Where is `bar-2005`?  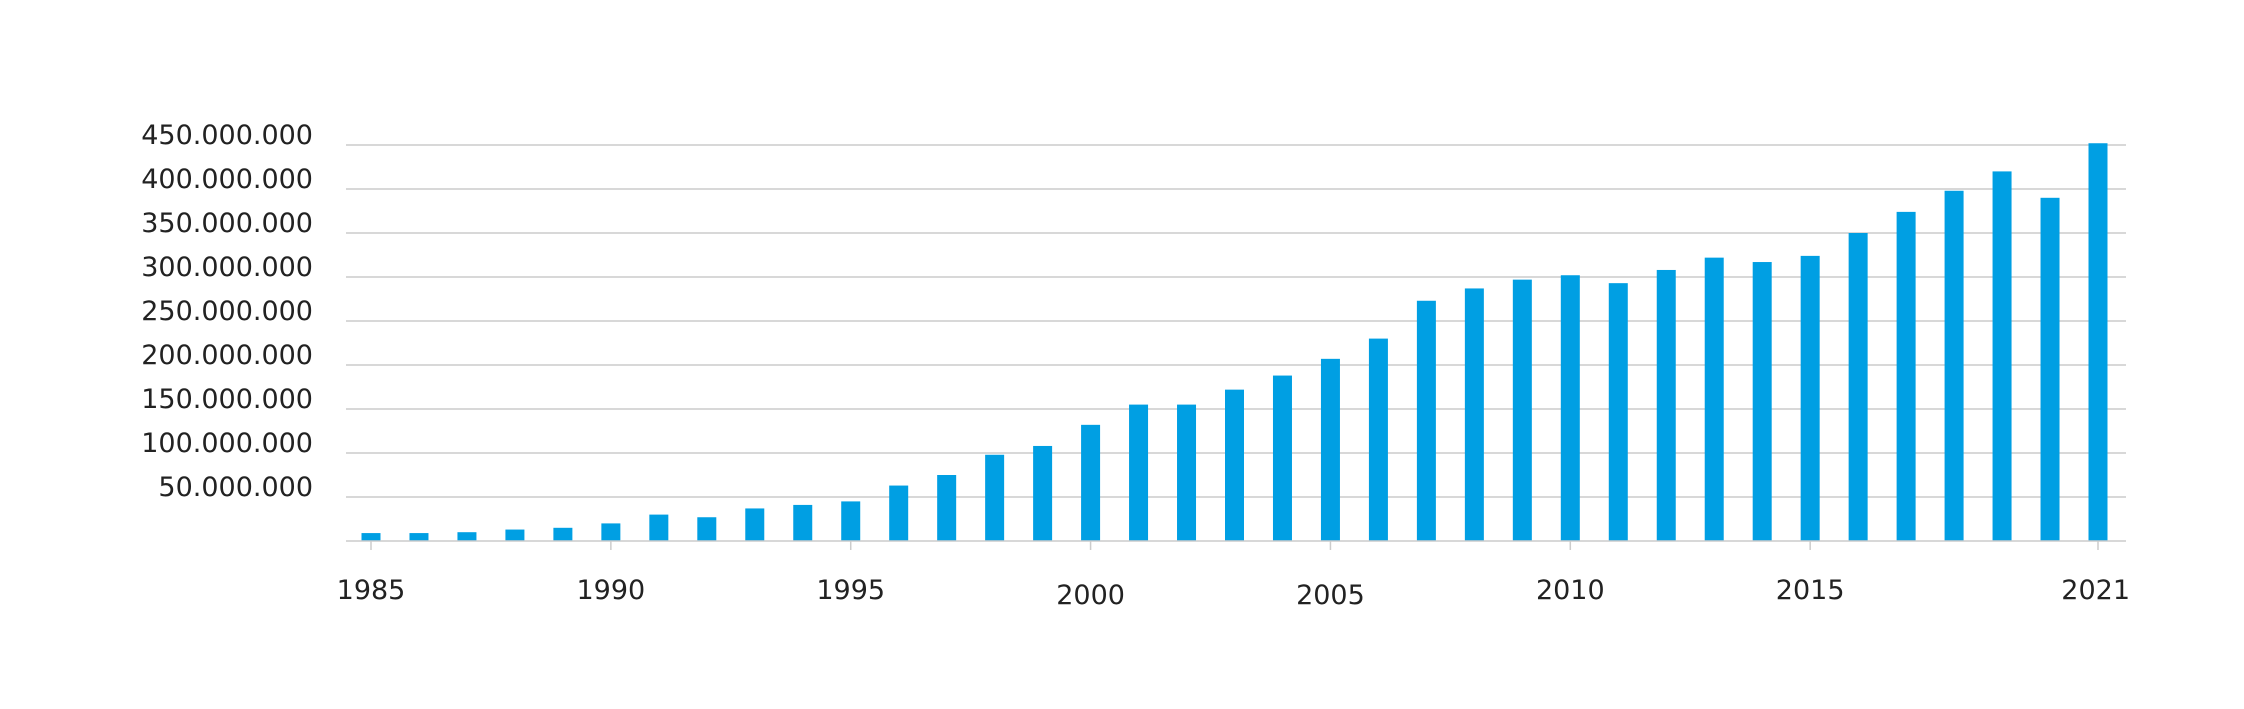 bar-2005 is located at coordinates (1330, 449).